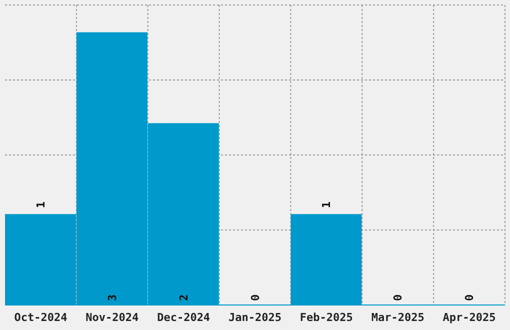 This screenshot has height=330, width=510. I want to click on x-tick-label: Jan-2025, so click(255, 317).